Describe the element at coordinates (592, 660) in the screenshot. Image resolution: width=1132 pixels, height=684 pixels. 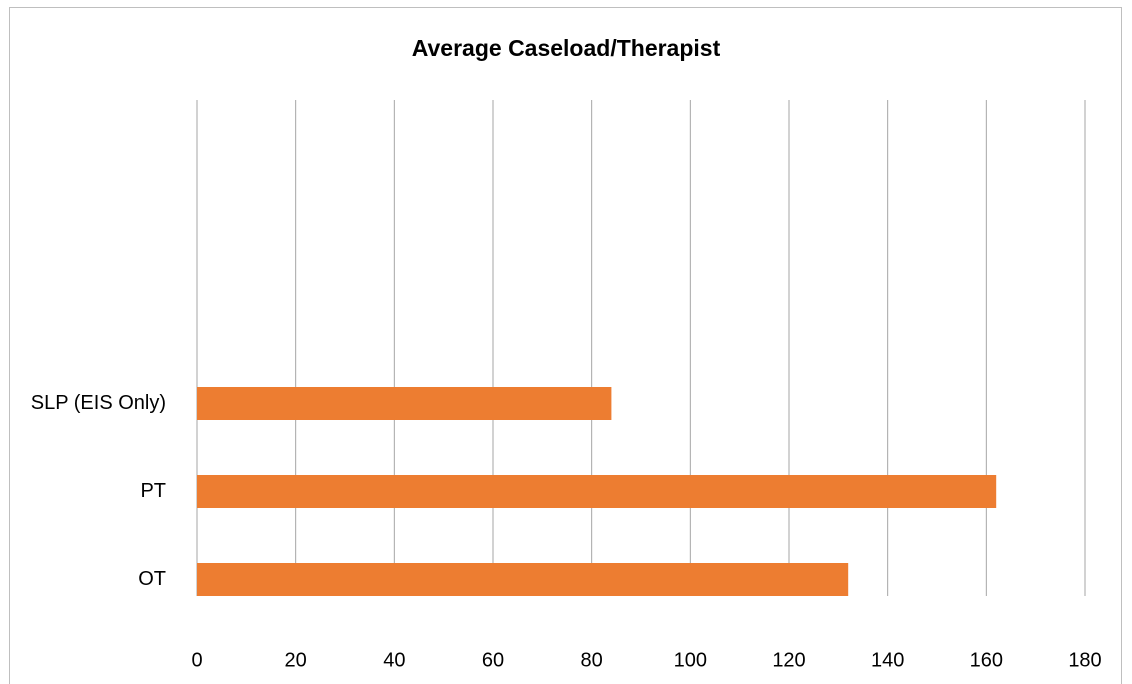
I see `x-tick-label: 80` at that location.